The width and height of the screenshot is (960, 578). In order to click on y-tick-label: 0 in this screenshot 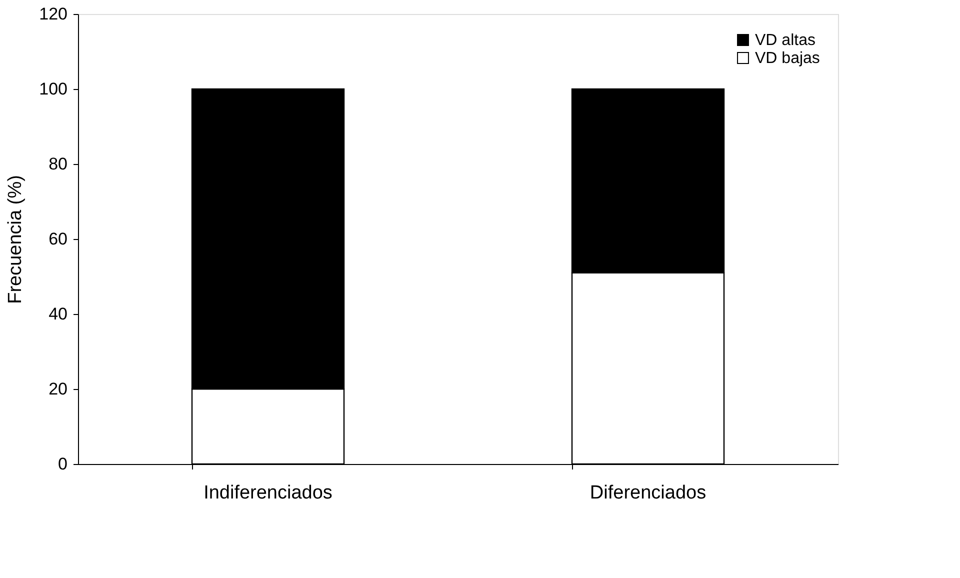, I will do `click(63, 464)`.